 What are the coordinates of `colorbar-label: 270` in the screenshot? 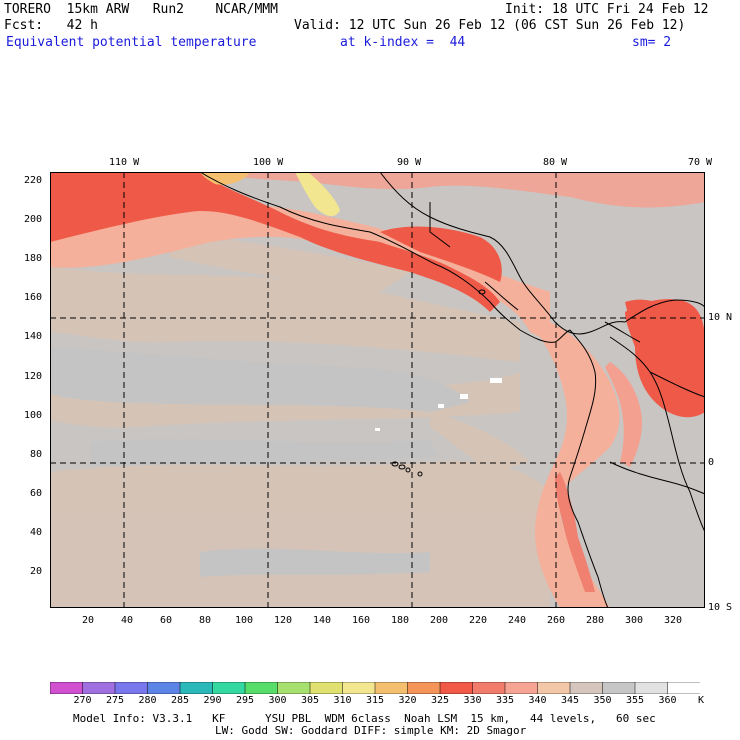 It's located at (82, 700).